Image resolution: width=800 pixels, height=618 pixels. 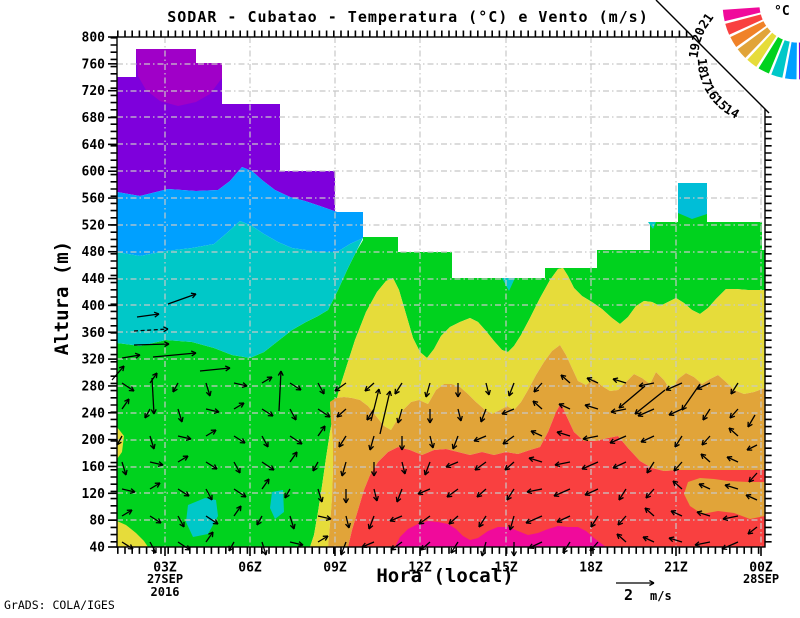 I want to click on band-cyan-patch-B, so click(x=277, y=504).